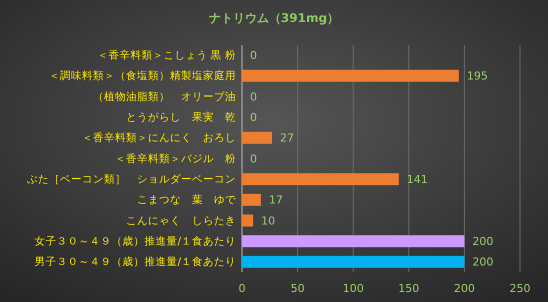 Image resolution: width=548 pixels, height=302 pixels. What do you see at coordinates (142, 75) in the screenshot?
I see `y-tick-label: ＜調味料類＞（食塩類）精製塩家庭用` at bounding box center [142, 75].